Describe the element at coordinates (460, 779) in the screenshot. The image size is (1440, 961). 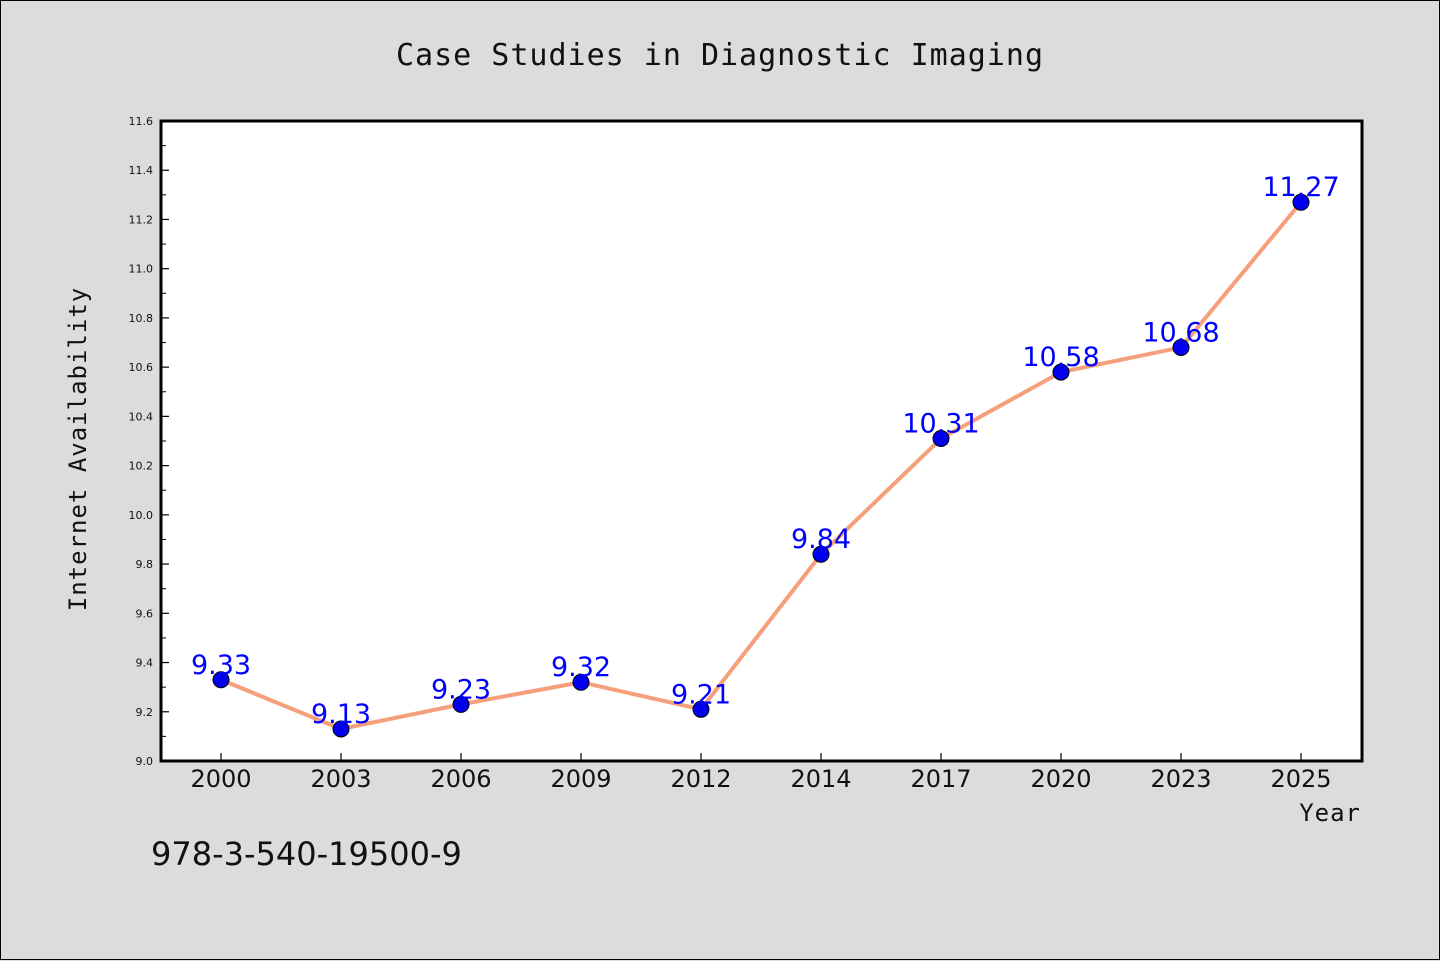
I see `x-tick-label: 2006` at that location.